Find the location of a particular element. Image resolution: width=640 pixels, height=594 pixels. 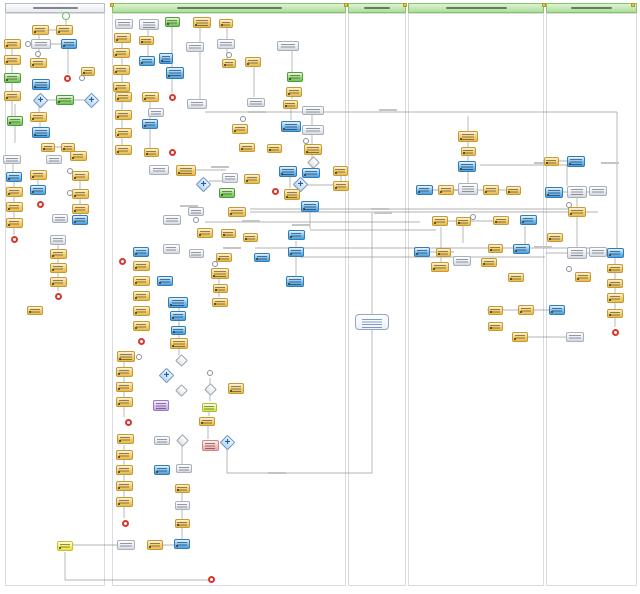

start-event-icon is located at coordinates (66, 16).